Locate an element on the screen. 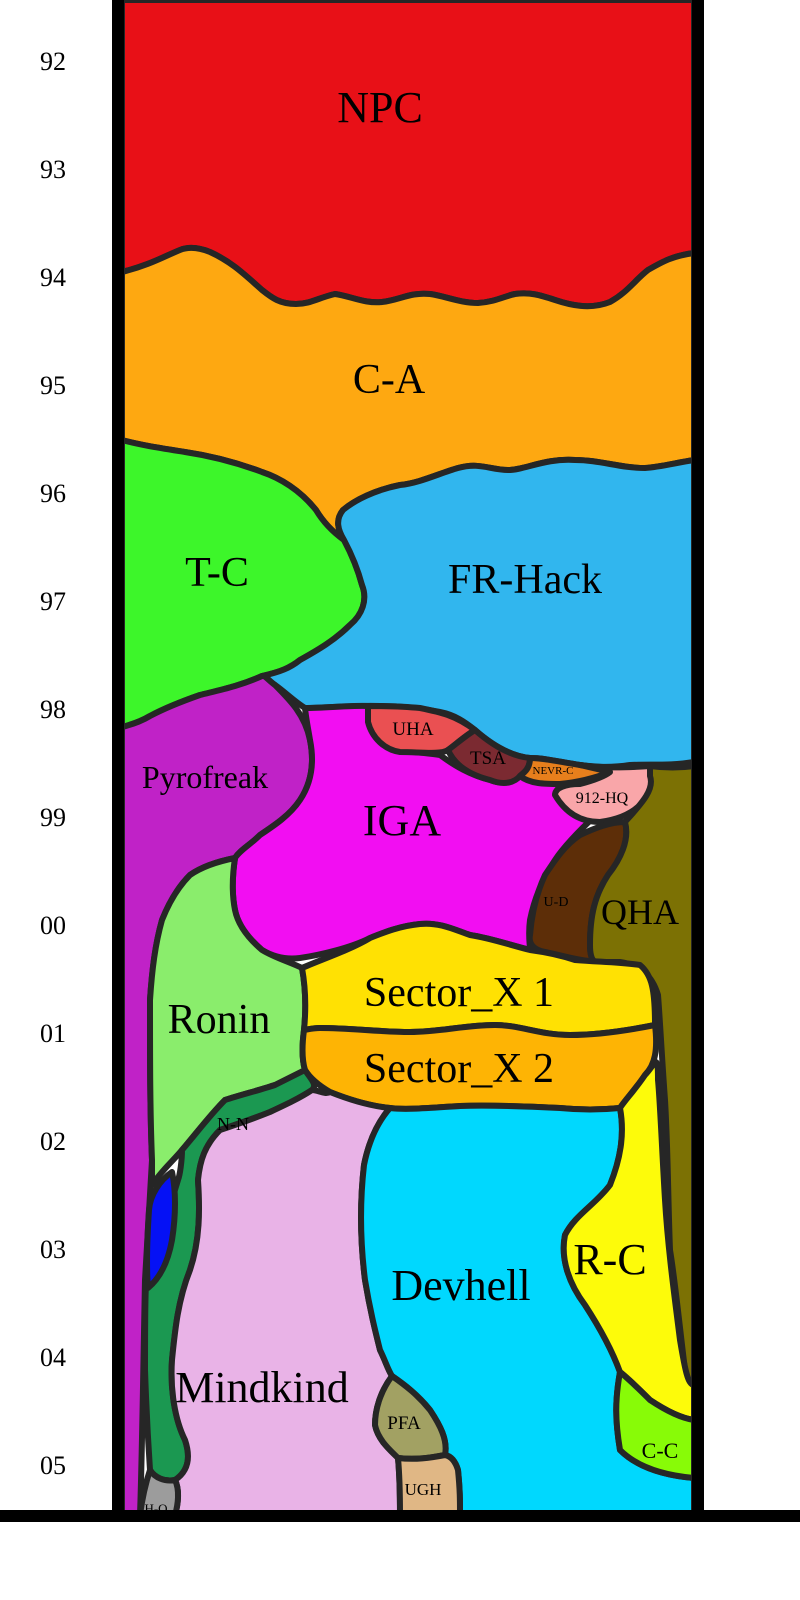 The image size is (800, 1600). label-pfa: PFA is located at coordinates (404, 1423).